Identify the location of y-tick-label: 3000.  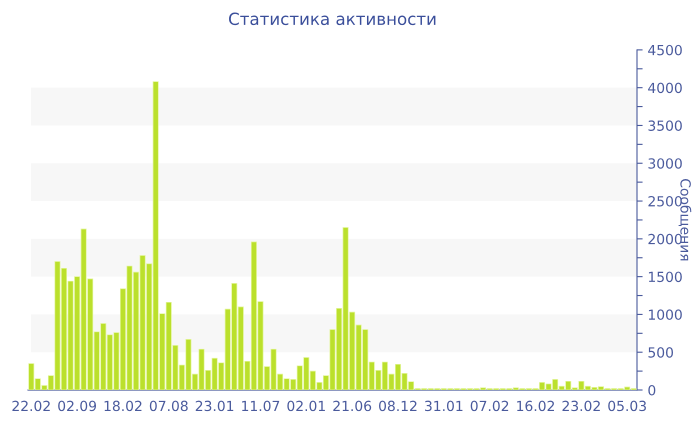
(665, 163).